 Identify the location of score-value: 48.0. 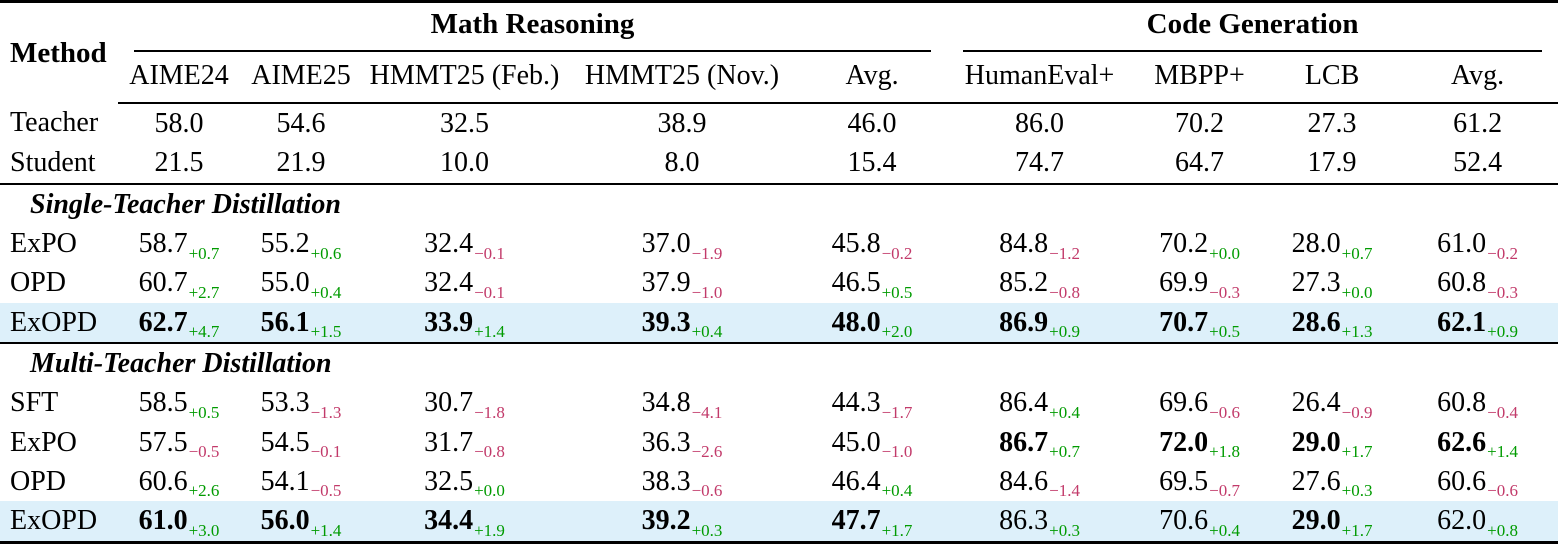
(856, 322).